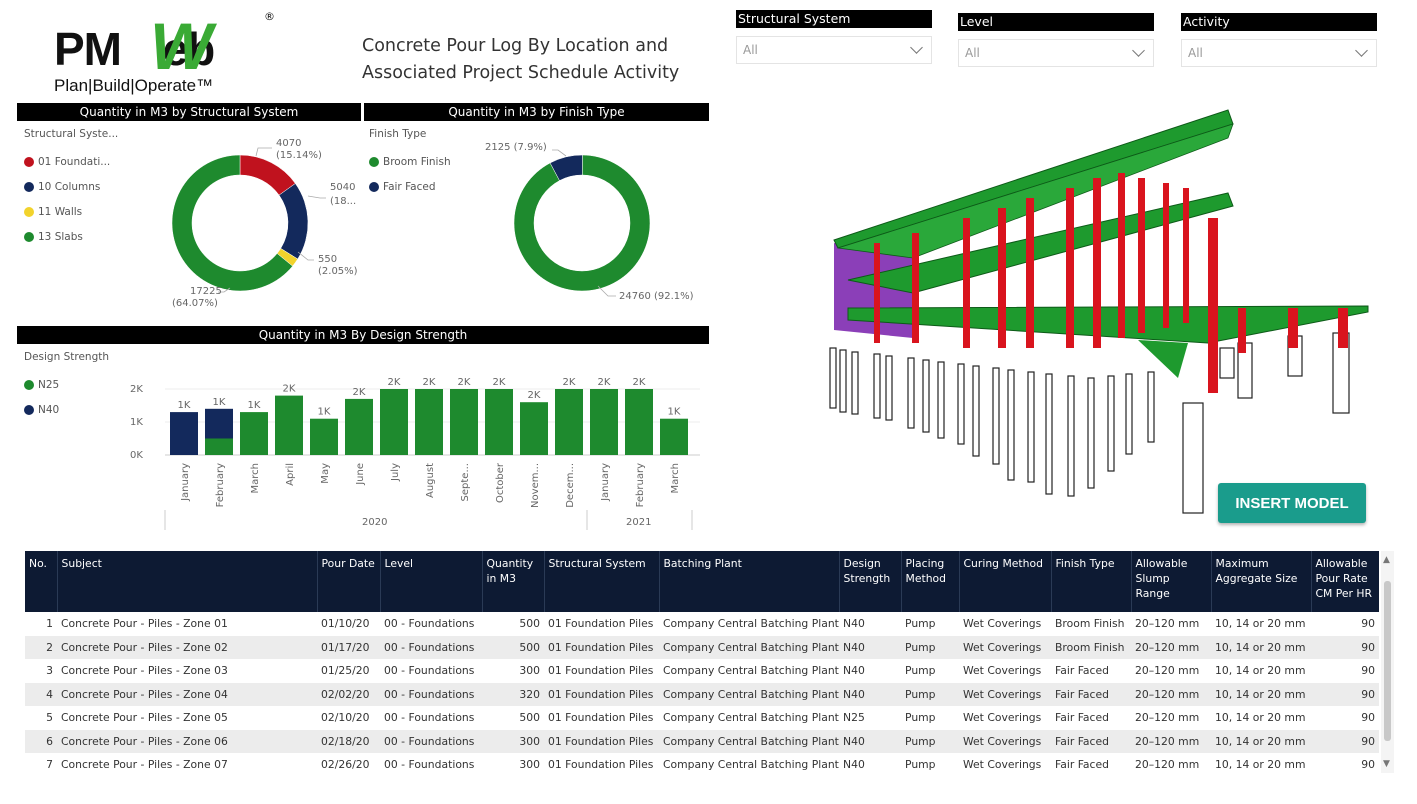 The height and width of the screenshot is (804, 1417). What do you see at coordinates (1090, 624) in the screenshot?
I see `table-cell: Broom Finish` at bounding box center [1090, 624].